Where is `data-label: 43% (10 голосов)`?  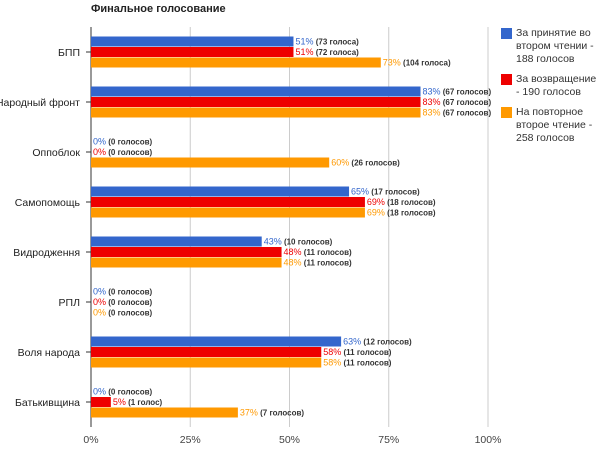
data-label: 43% (10 голосов) is located at coordinates (298, 242).